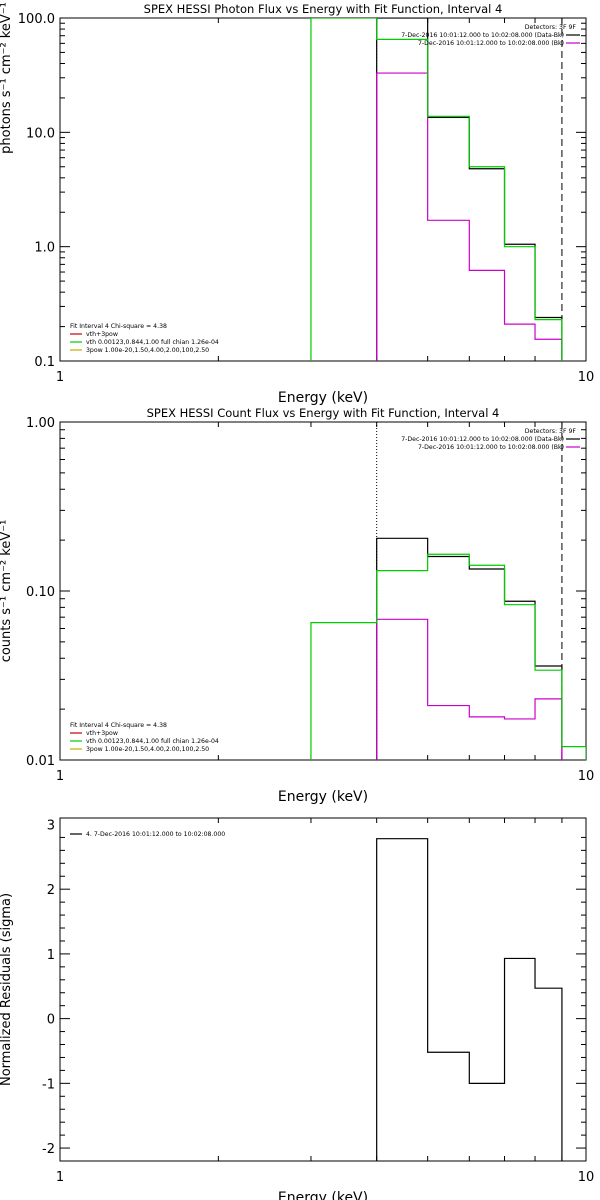  Describe the element at coordinates (51, 825) in the screenshot. I see `y-tick-label: 3` at that location.